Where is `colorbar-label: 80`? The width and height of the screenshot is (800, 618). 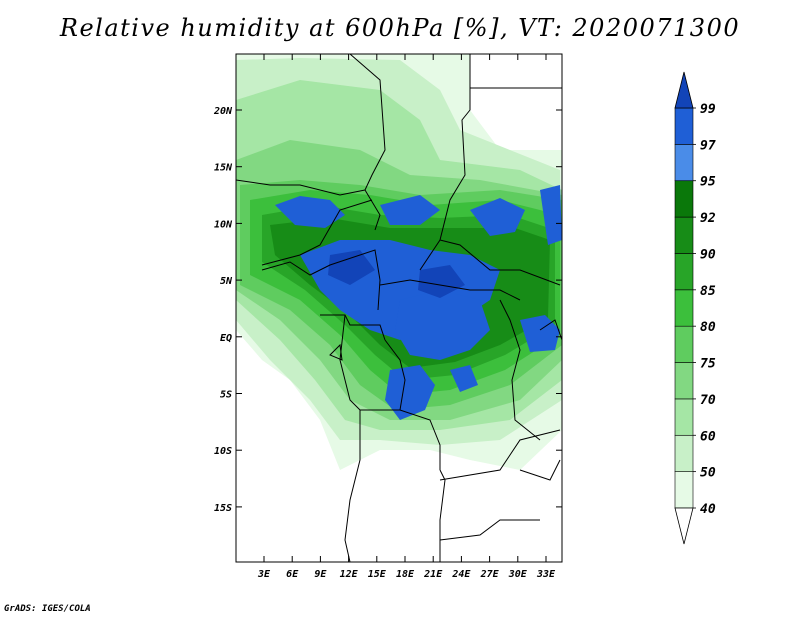 colorbar-label: 80 is located at coordinates (708, 327).